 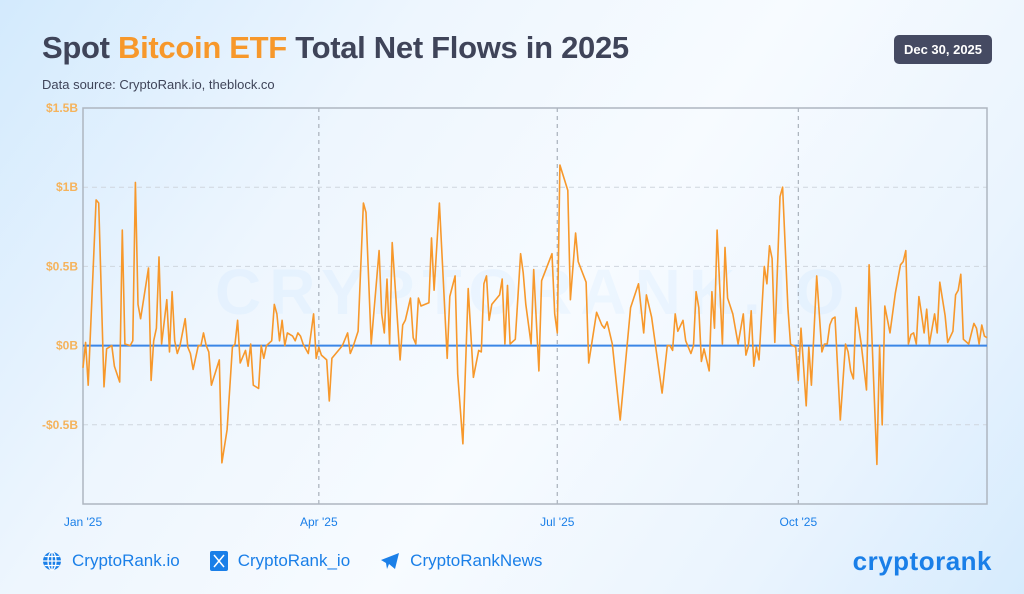 What do you see at coordinates (319, 522) in the screenshot?
I see `x-tick-label: Apr '25` at bounding box center [319, 522].